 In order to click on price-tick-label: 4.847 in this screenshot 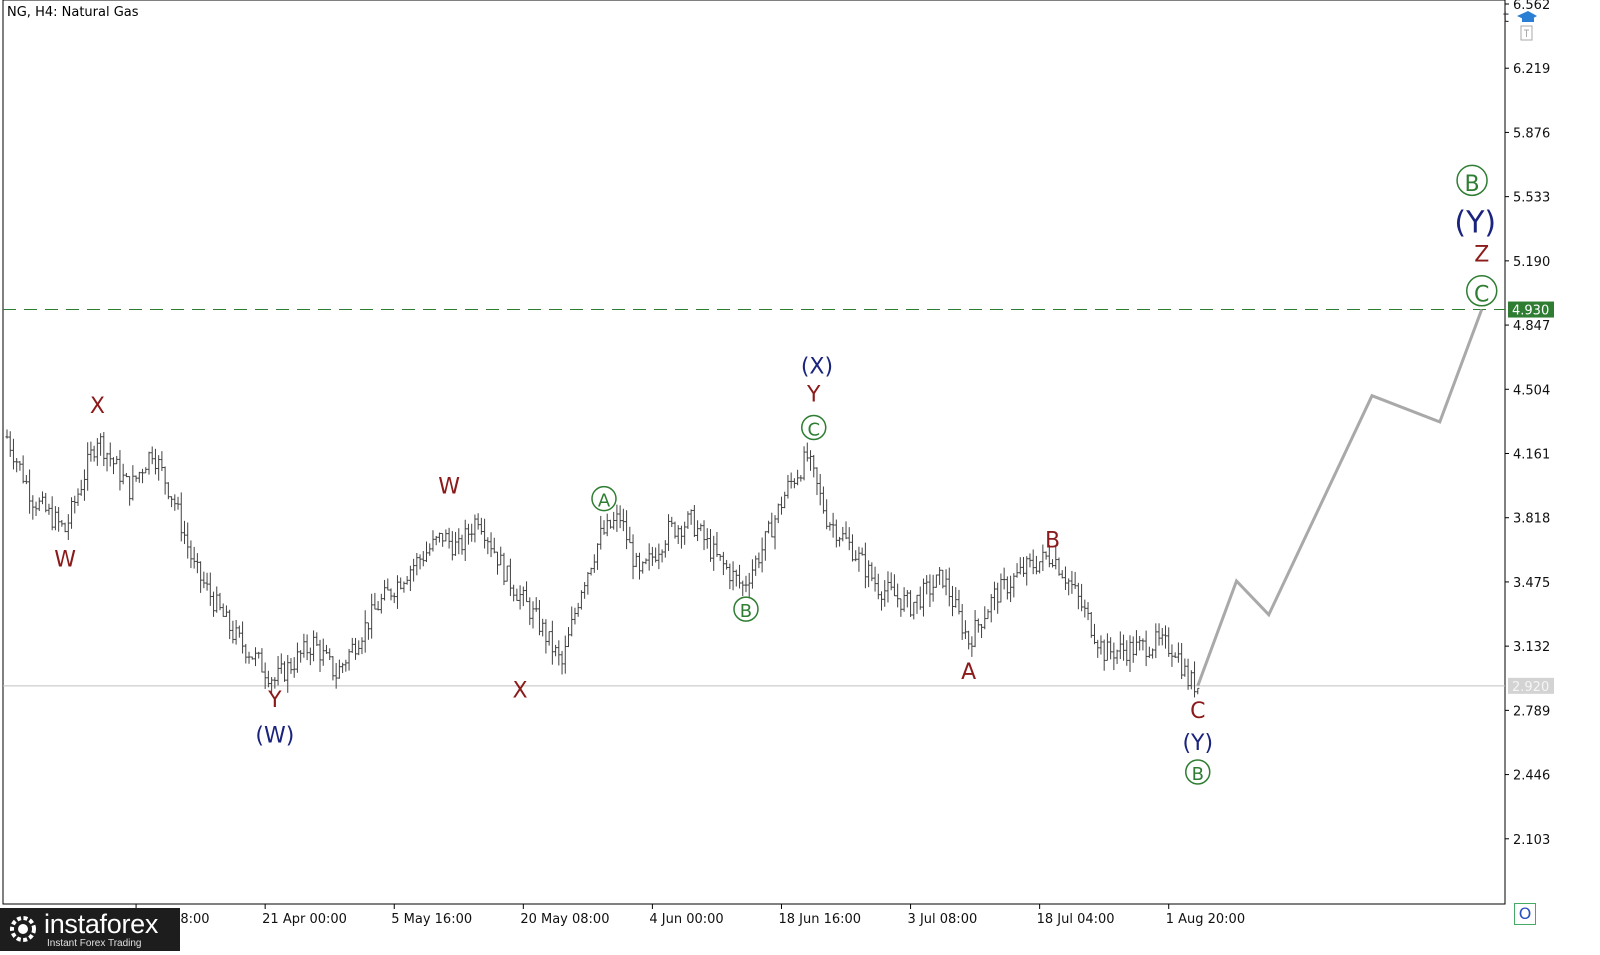, I will do `click(1531, 326)`.